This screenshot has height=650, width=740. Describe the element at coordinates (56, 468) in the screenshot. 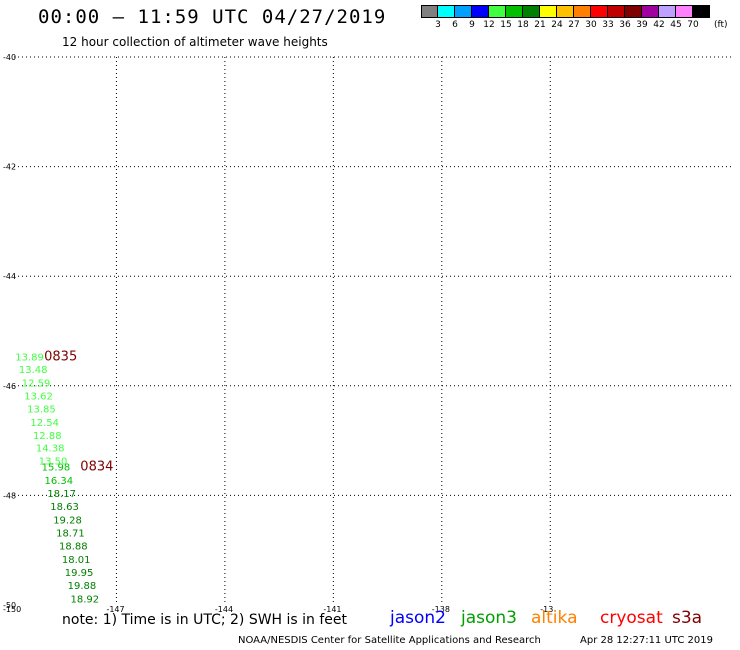

I see `wave-height-reading: 15.98` at that location.